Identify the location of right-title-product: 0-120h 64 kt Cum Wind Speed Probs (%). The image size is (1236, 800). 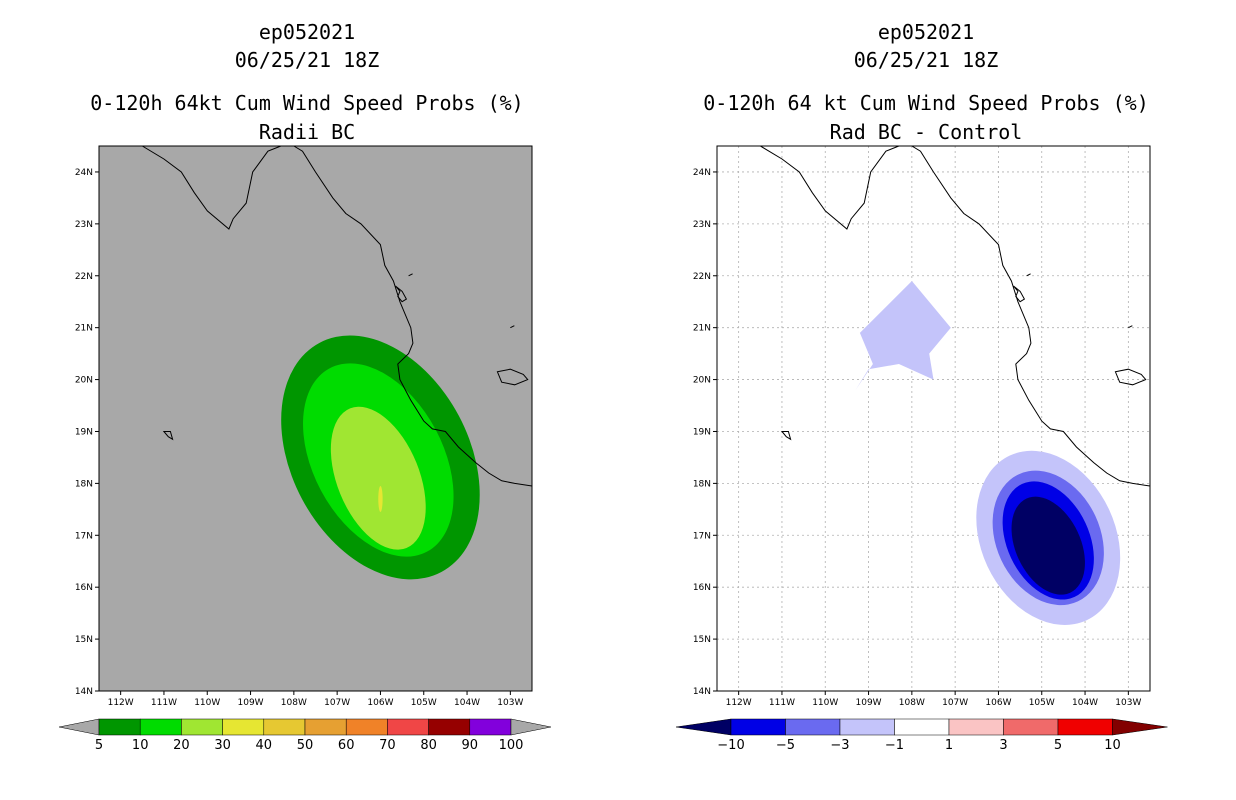
(926, 103).